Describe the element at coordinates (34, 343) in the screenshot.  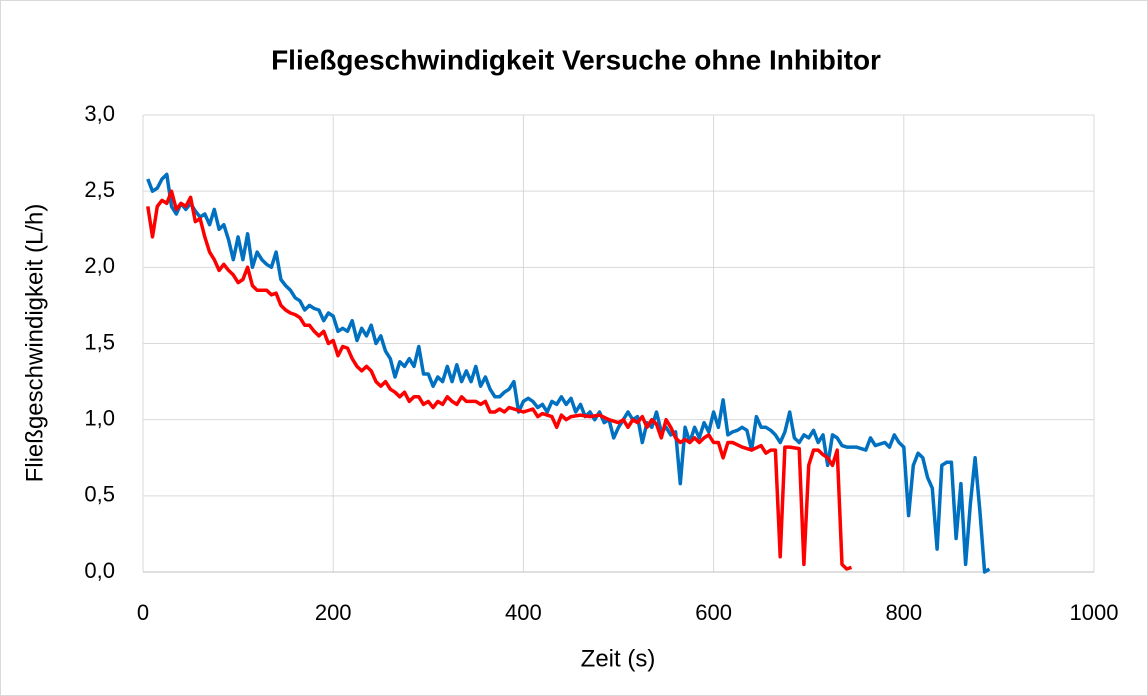
I see `y-axis-label: Fließgeschwindigkeit (L/h)` at that location.